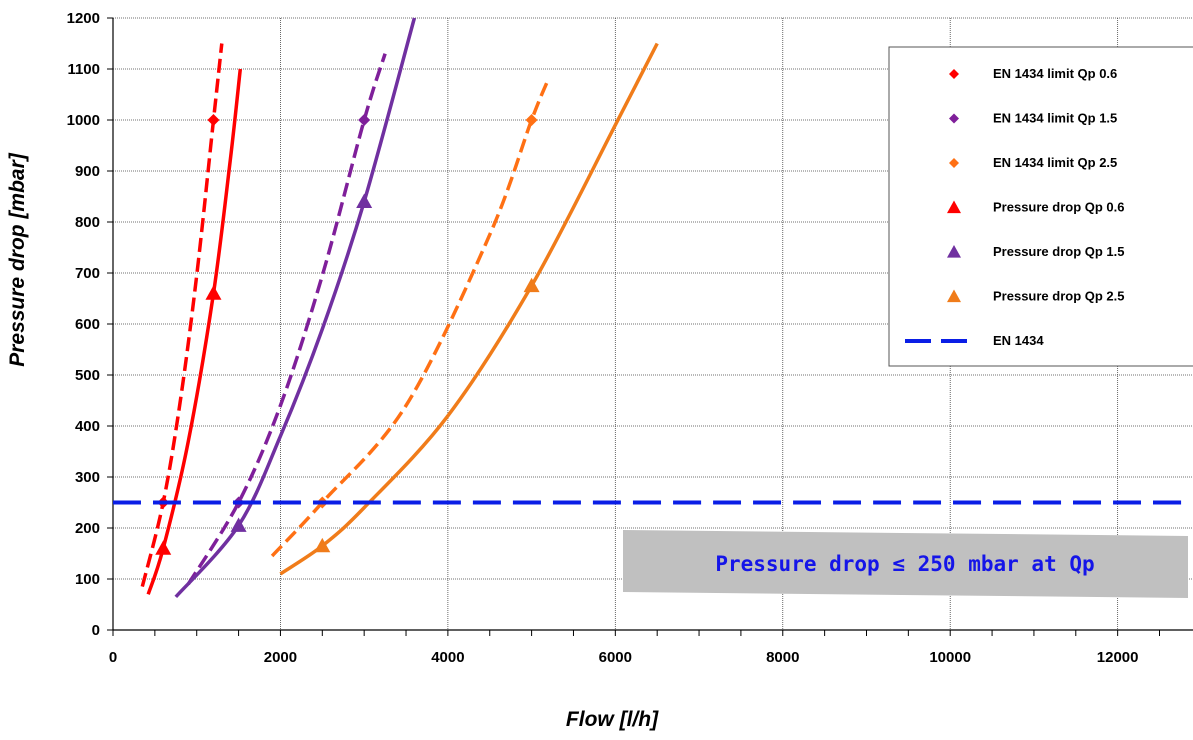  I want to click on annotation-text: Pressure drop ≤ 250 mbar at Qp, so click(904, 564).